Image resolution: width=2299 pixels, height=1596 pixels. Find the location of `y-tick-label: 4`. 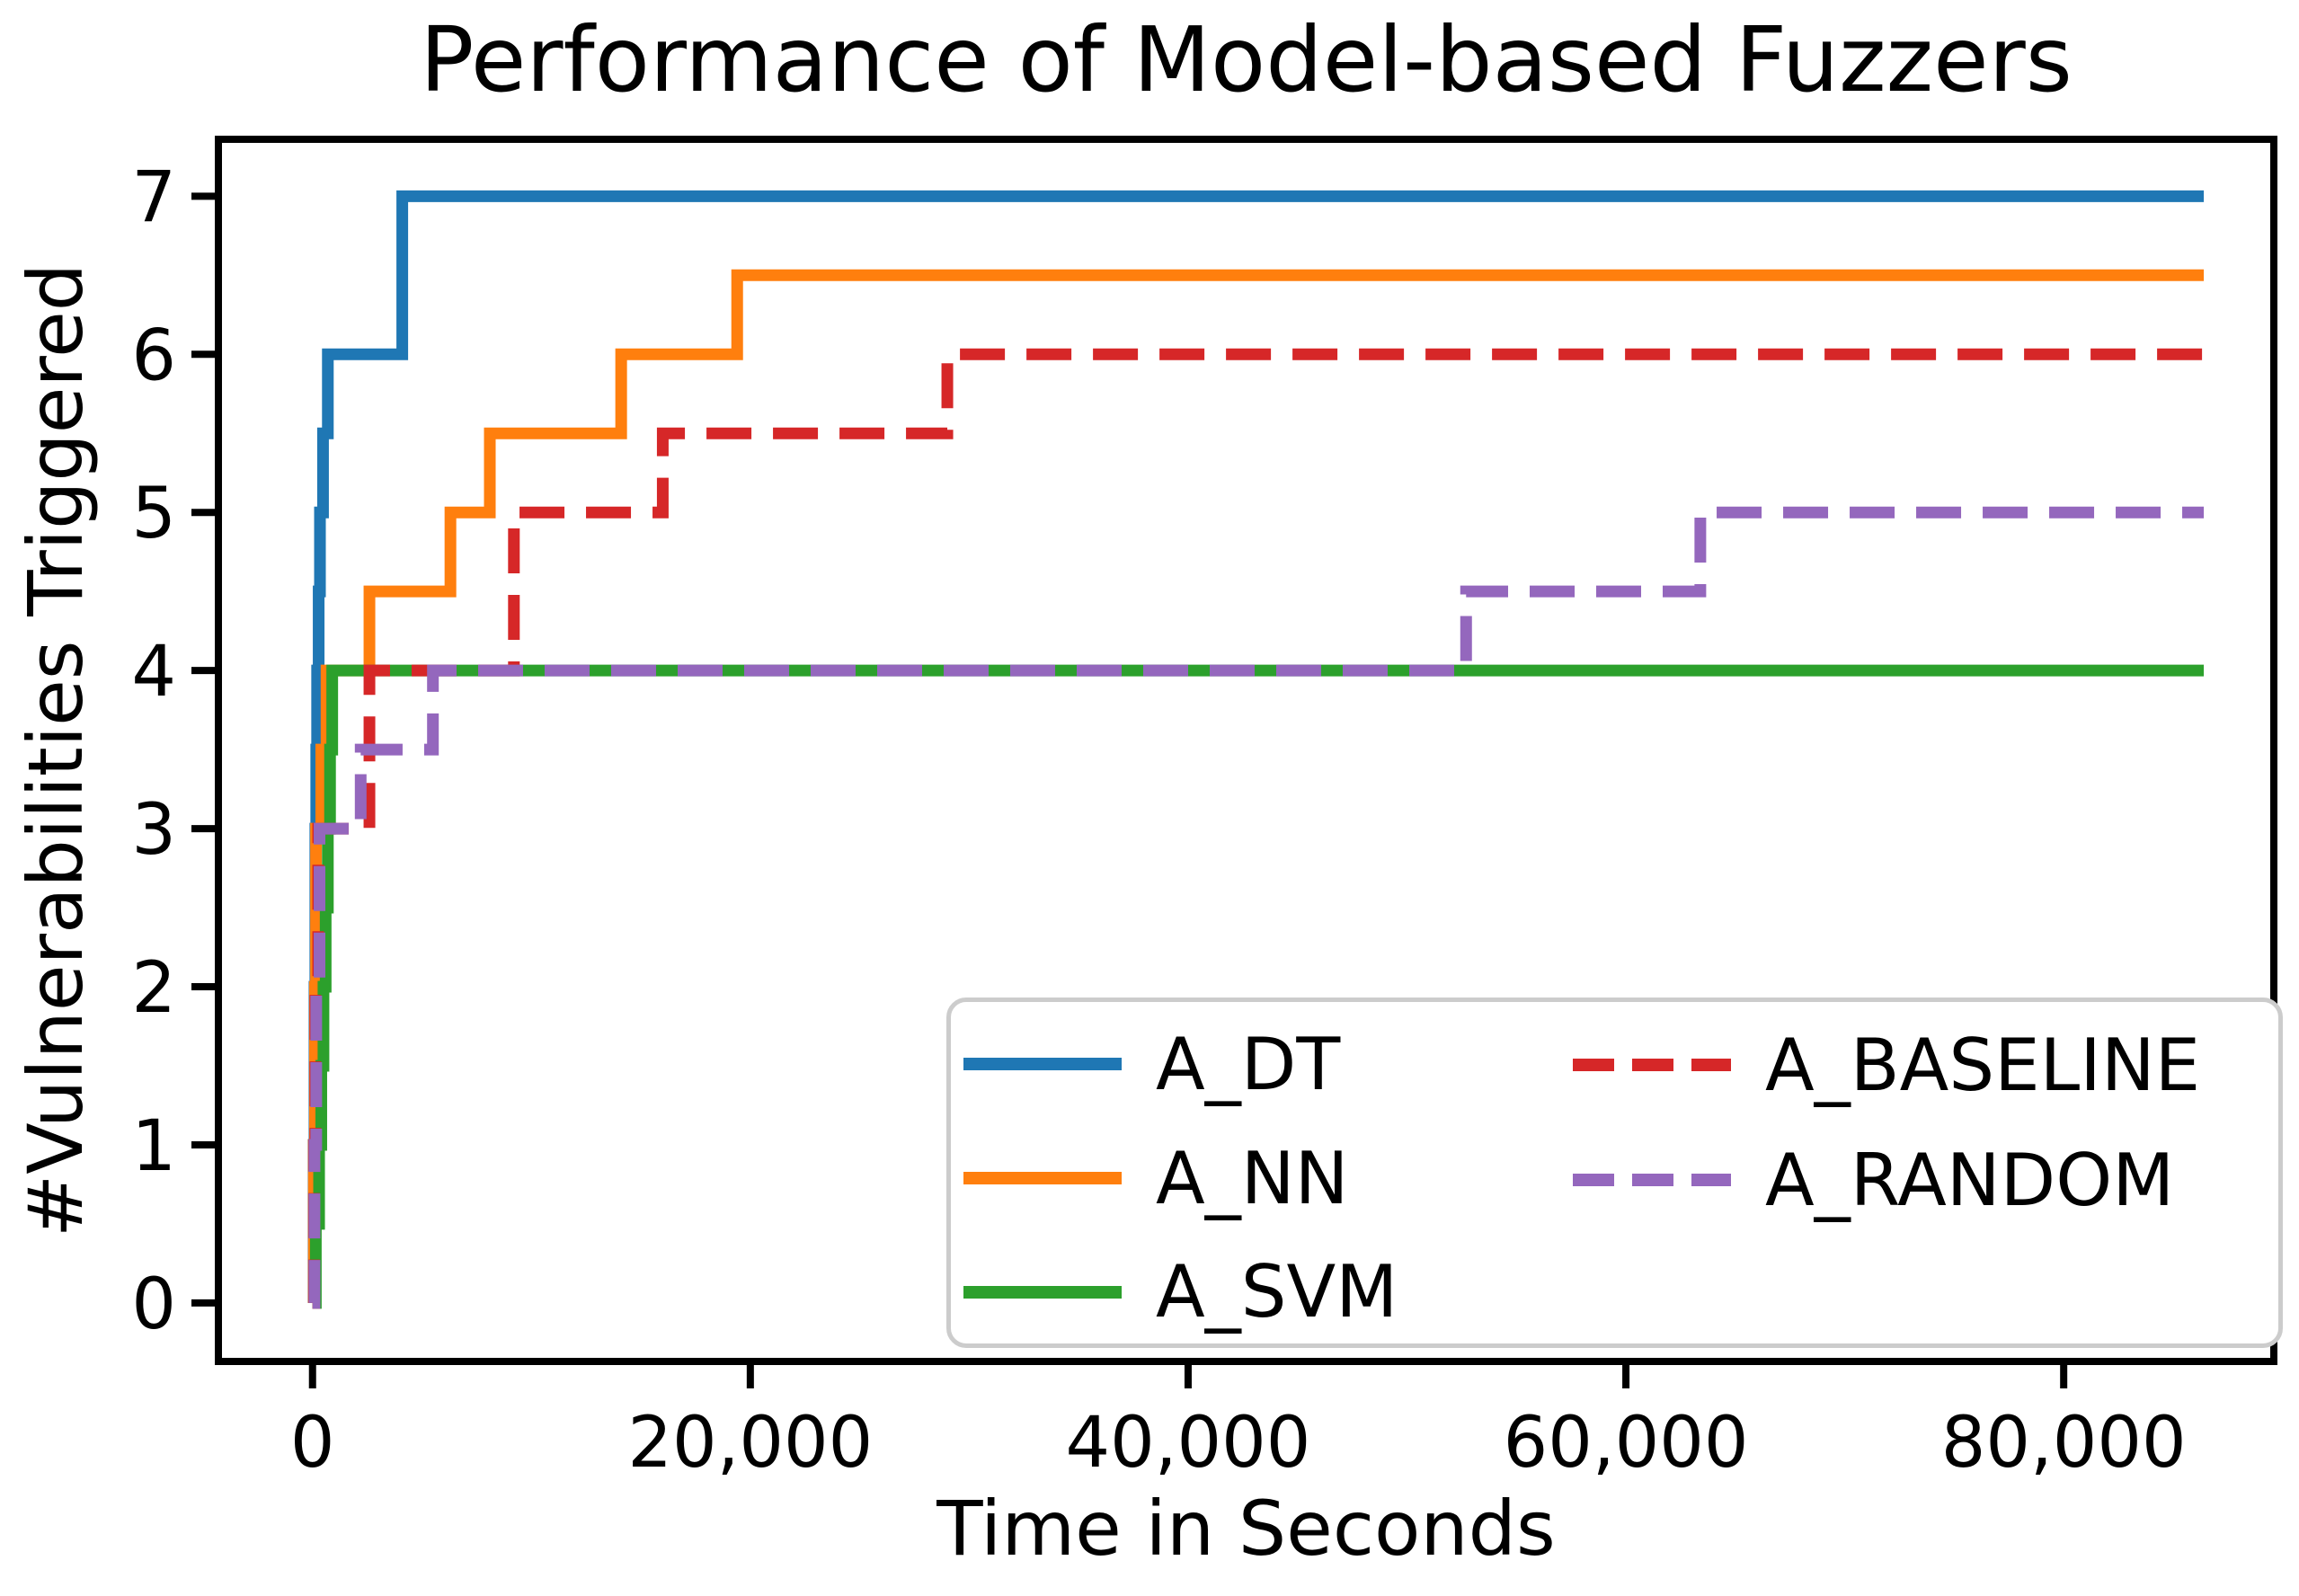

y-tick-label: 4 is located at coordinates (153, 672).